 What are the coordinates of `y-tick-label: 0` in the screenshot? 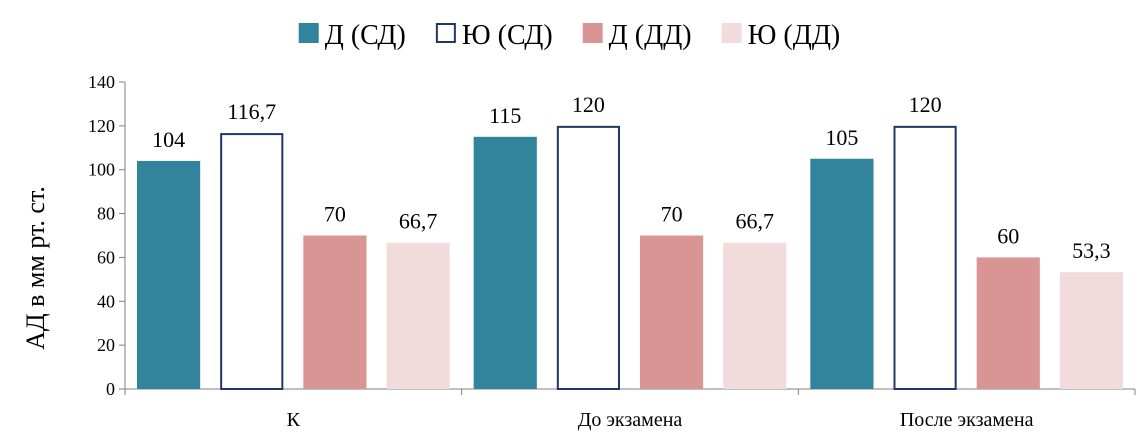 It's located at (110, 389).